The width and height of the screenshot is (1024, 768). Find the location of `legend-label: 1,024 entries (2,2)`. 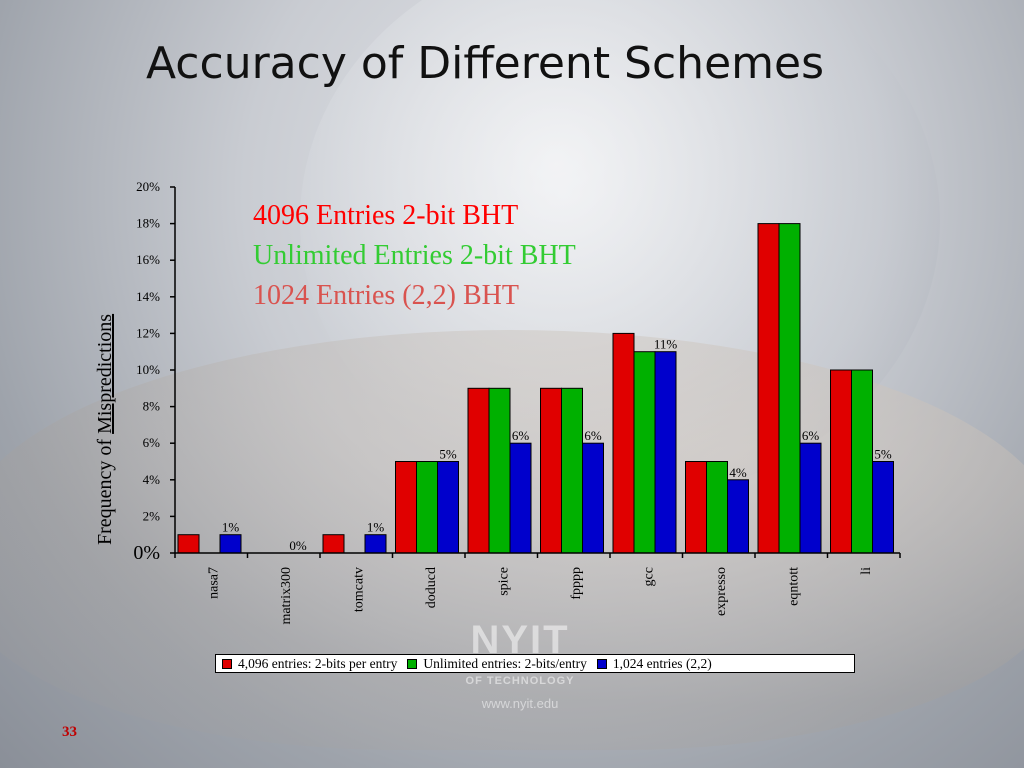

legend-label: 1,024 entries (2,2) is located at coordinates (662, 663).